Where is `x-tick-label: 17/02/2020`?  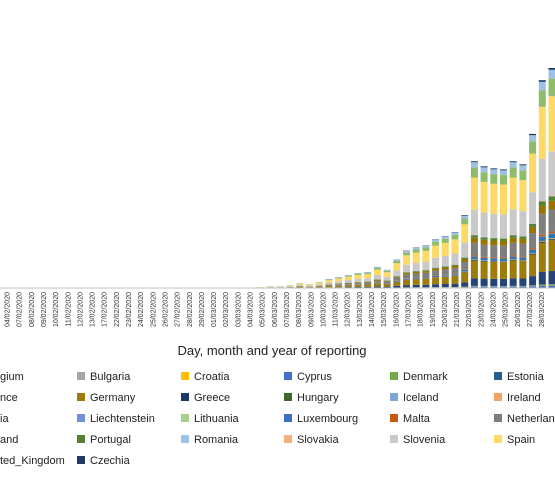 x-tick-label: 17/02/2020 is located at coordinates (105, 309).